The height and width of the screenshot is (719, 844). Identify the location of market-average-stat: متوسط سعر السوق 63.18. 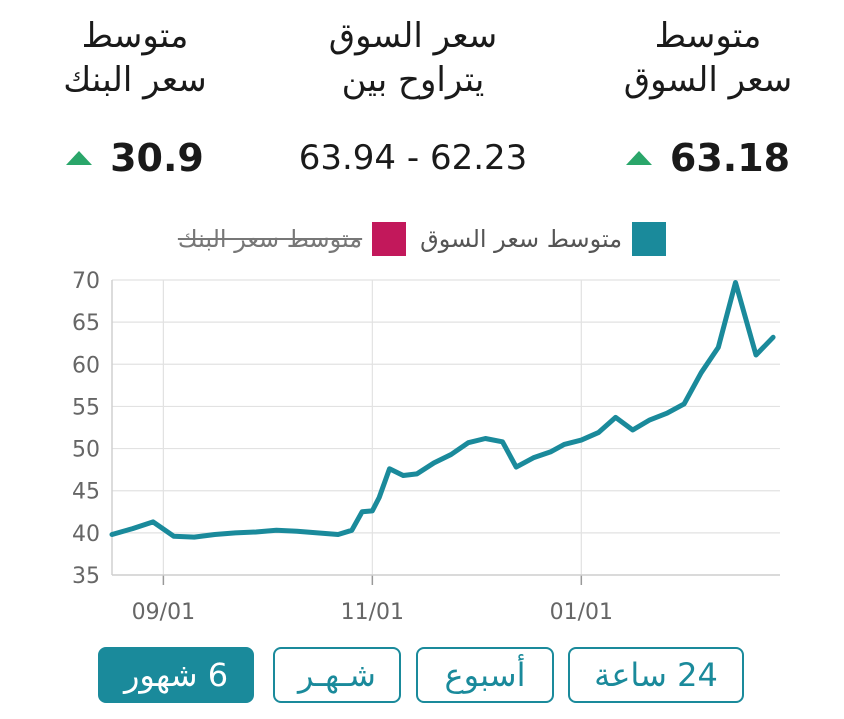
(708, 97).